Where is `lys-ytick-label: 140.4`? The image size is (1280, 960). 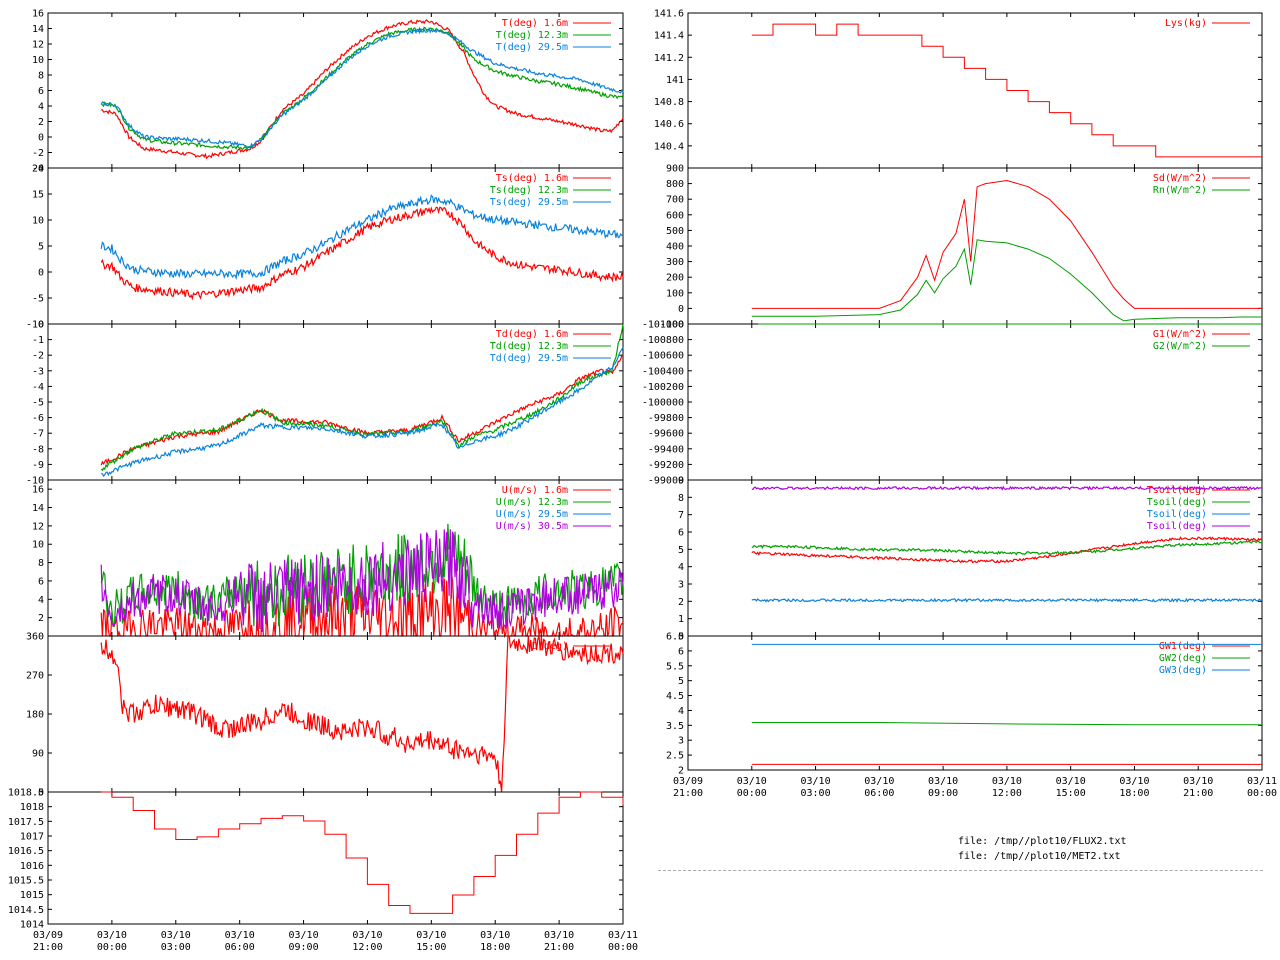
lys-ytick-label: 140.4 is located at coordinates (669, 146).